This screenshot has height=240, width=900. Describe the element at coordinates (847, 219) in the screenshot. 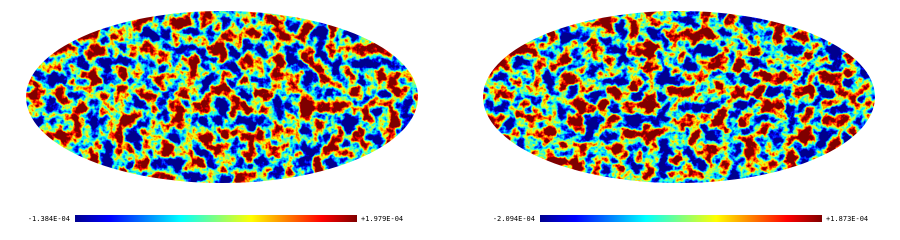

I see `colorbar-max: +1.873E-04` at that location.